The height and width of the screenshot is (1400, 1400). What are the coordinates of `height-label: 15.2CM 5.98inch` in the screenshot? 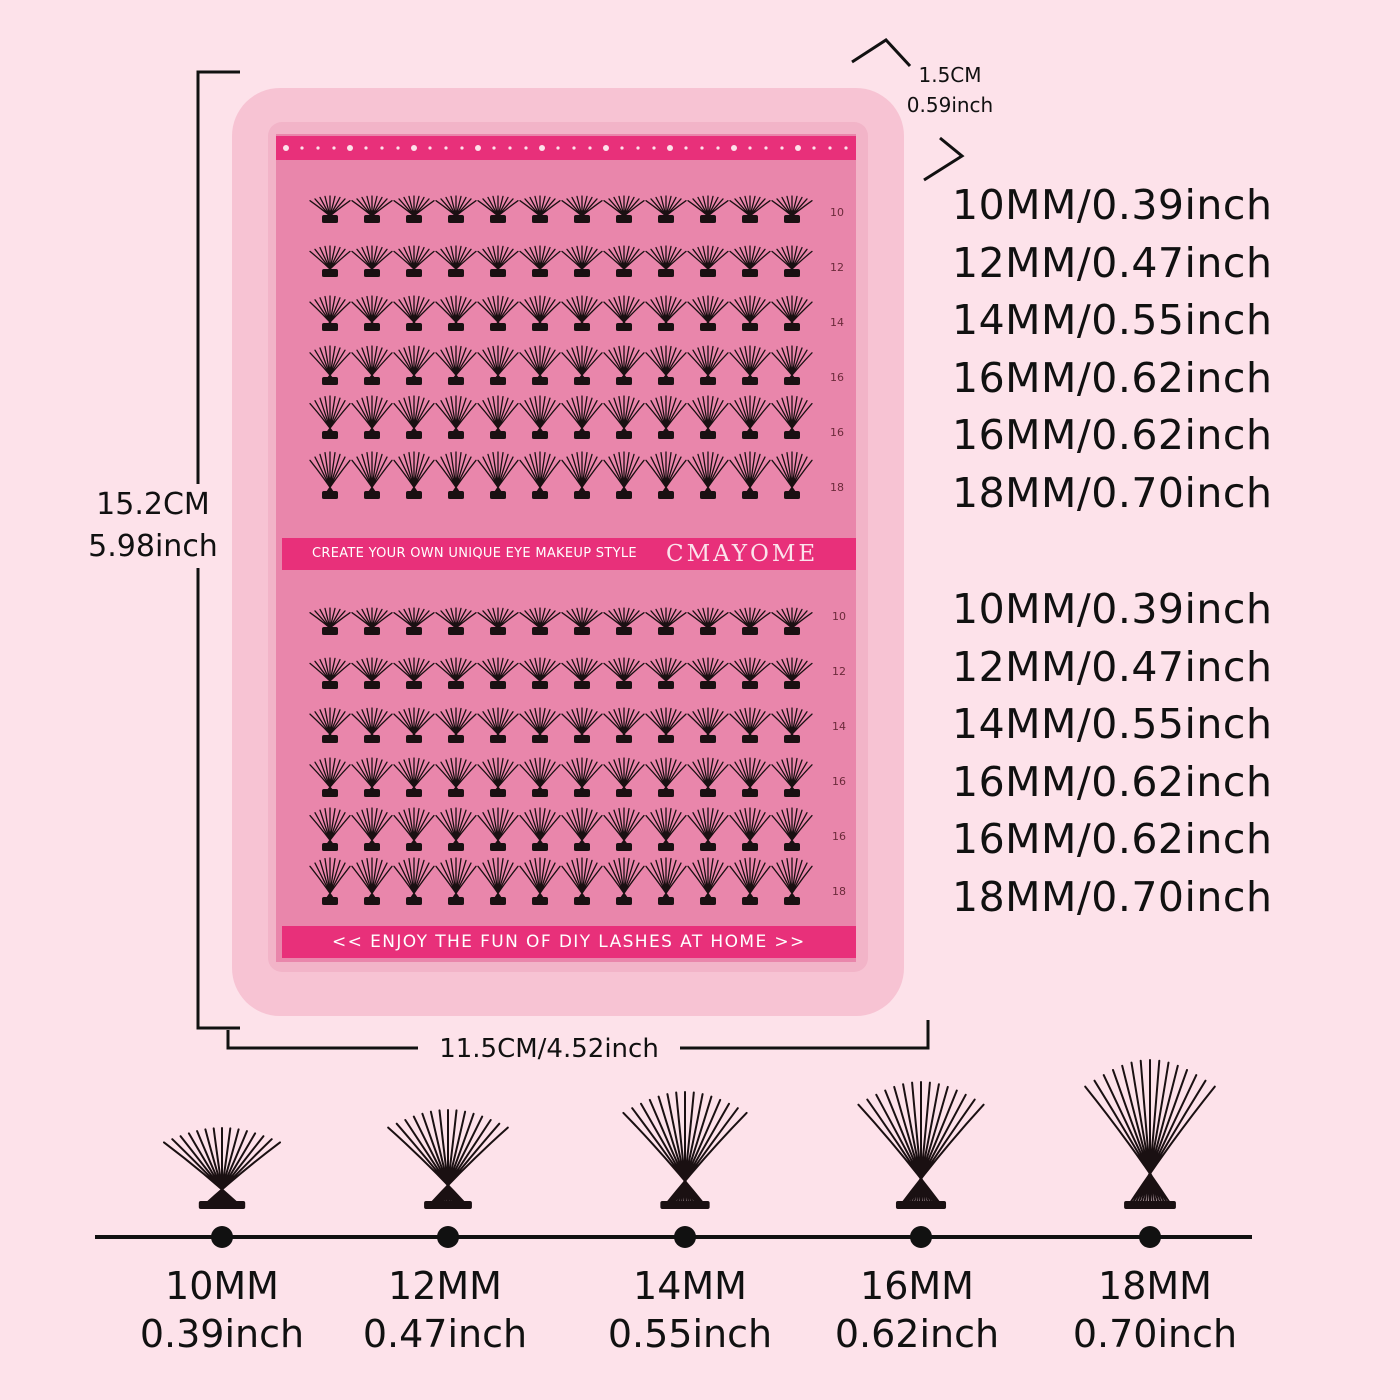 It's located at (153, 526).